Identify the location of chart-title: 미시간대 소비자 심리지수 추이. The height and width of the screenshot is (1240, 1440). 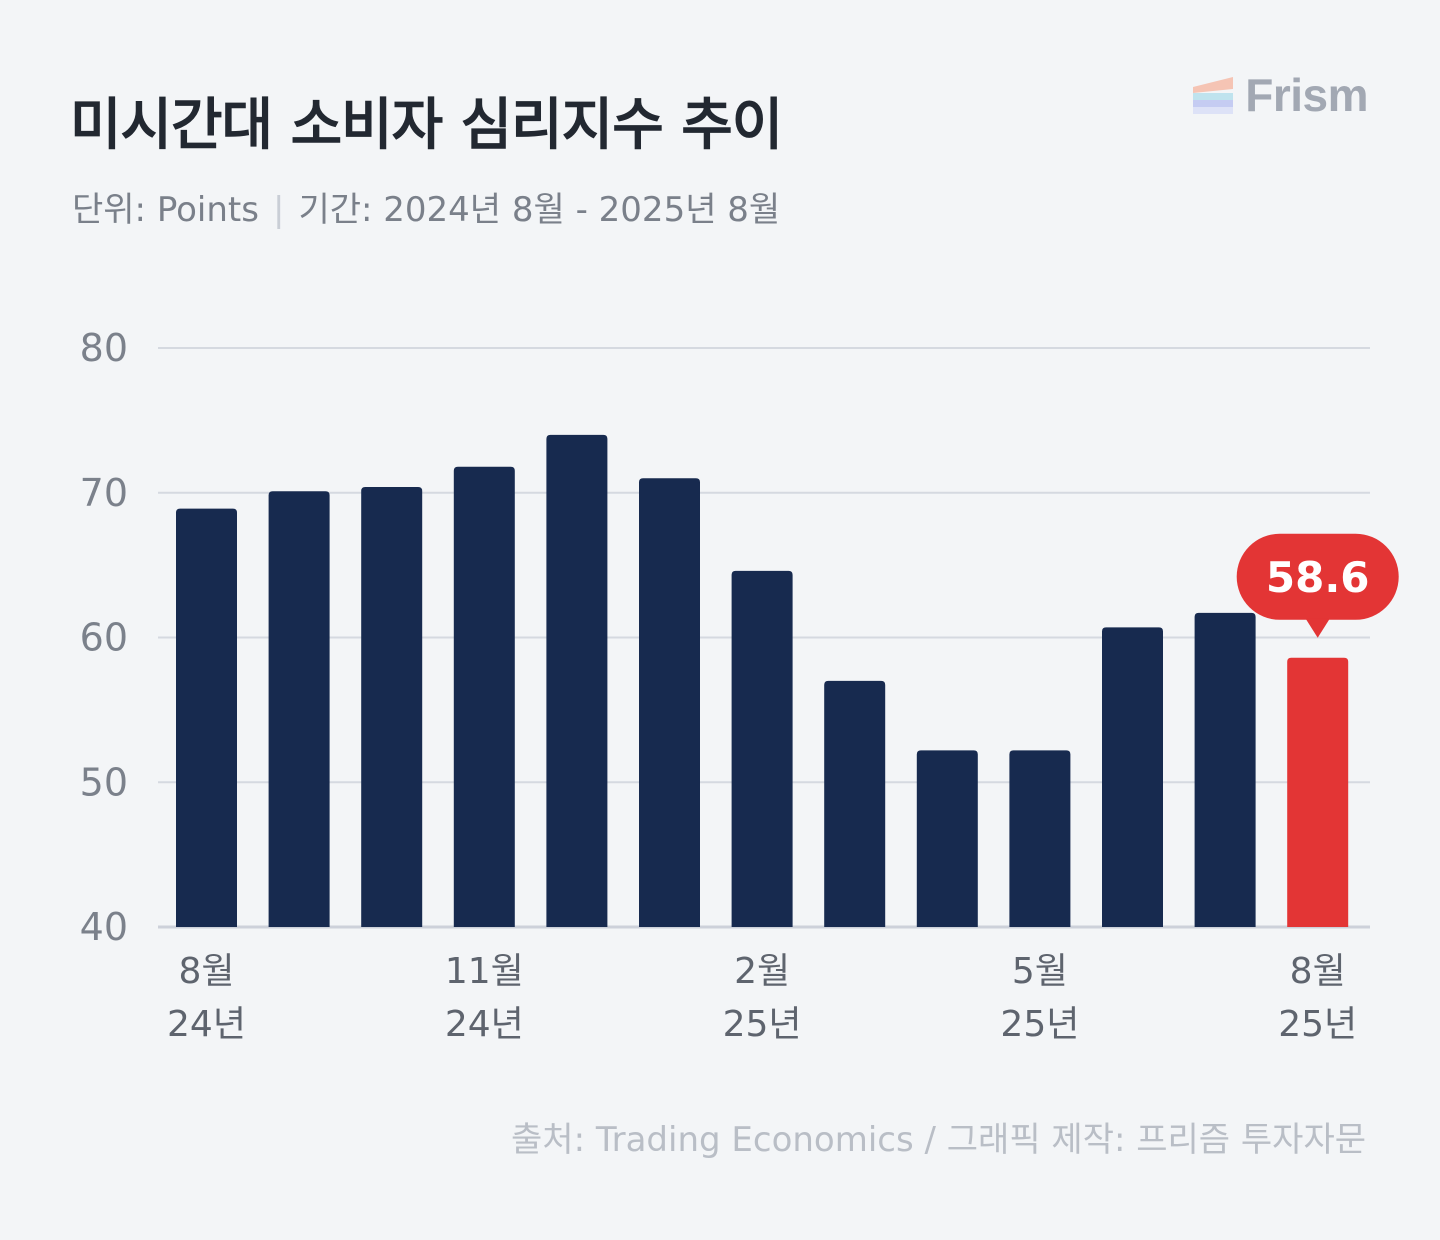
(426, 125).